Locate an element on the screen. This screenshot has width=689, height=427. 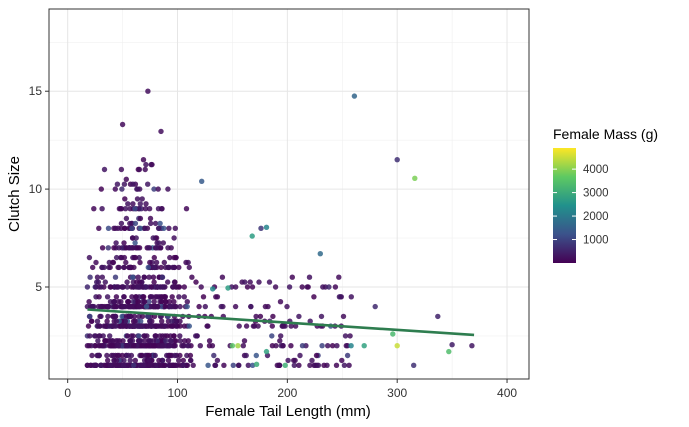
x-tick-label: 0 is located at coordinates (67, 393).